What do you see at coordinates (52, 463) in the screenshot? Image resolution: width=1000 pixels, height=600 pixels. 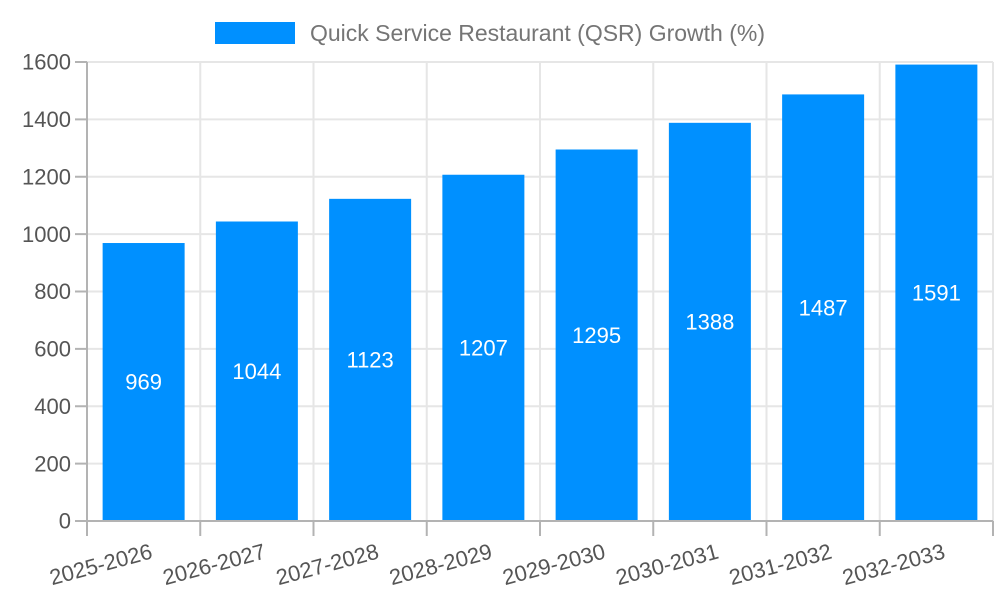 I see `y-axis-tick-label: 200` at bounding box center [52, 463].